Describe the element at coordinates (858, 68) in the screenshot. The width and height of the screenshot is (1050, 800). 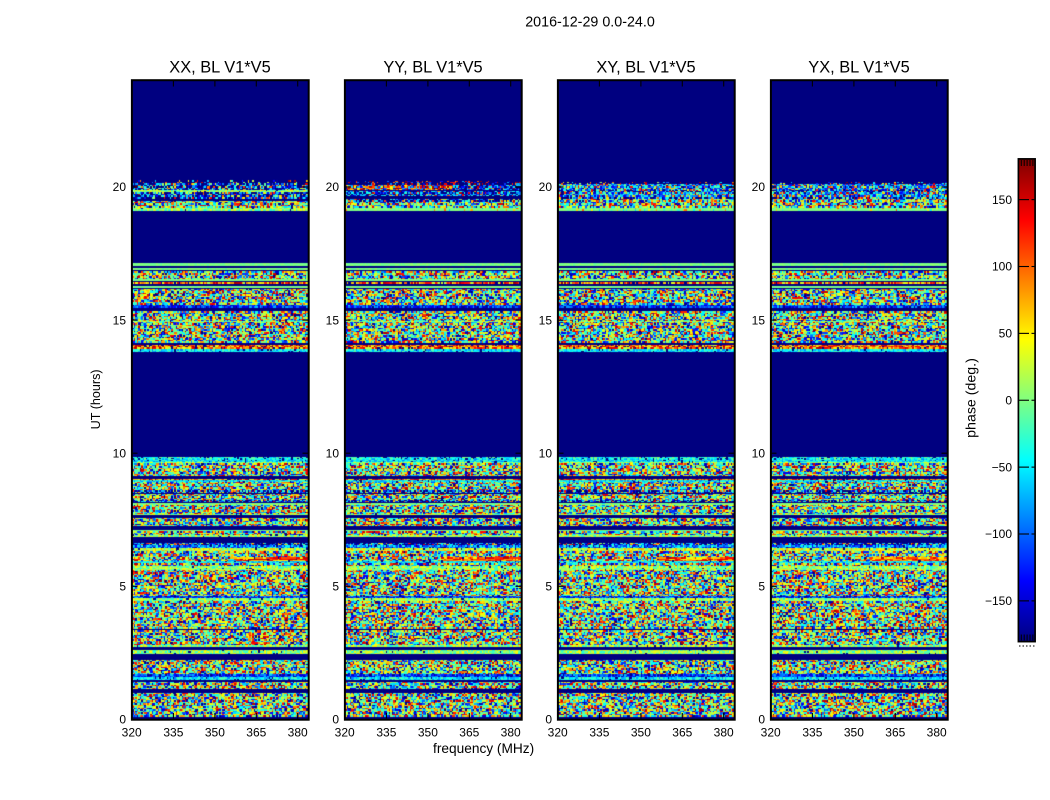
I see `svg-text: YX, BL V1*V5` at that location.